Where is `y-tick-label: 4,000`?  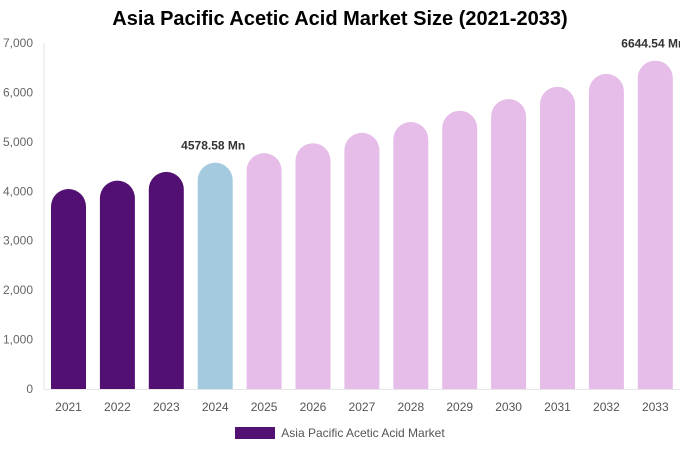
y-tick-label: 4,000 is located at coordinates (18, 191).